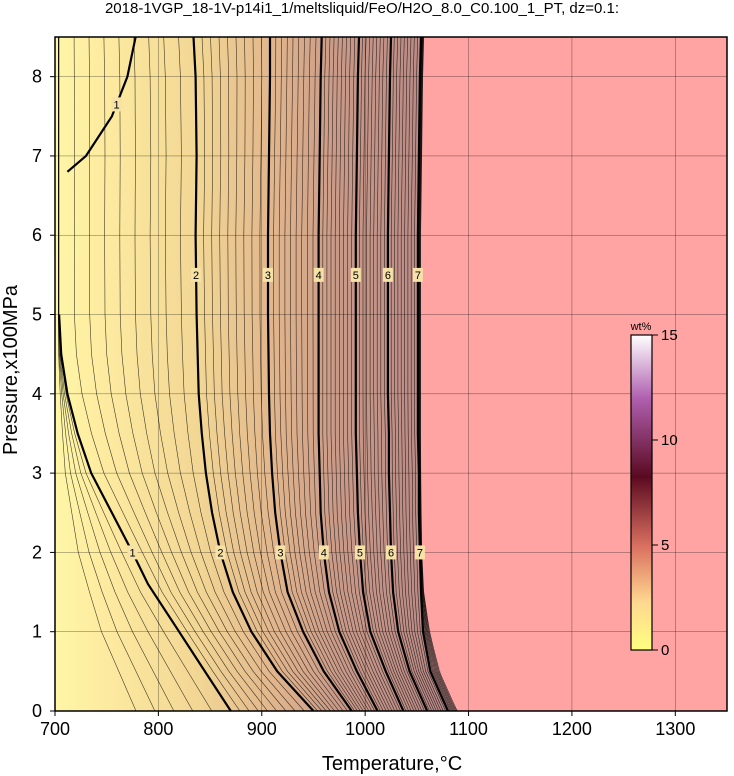 This screenshot has height=776, width=734. Describe the element at coordinates (675, 729) in the screenshot. I see `x-tick-label: 1300` at that location.